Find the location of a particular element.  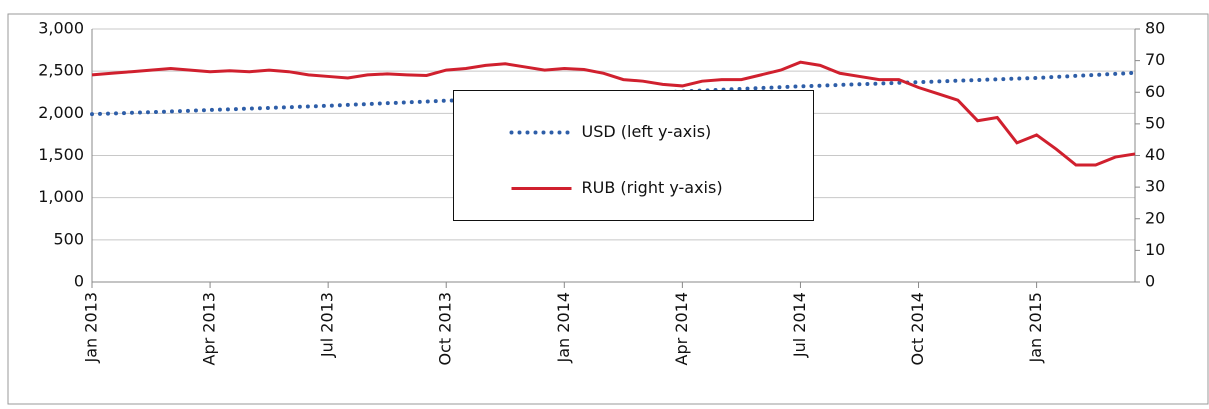

x-tick-label: Oct 2013 is located at coordinates (445, 328).